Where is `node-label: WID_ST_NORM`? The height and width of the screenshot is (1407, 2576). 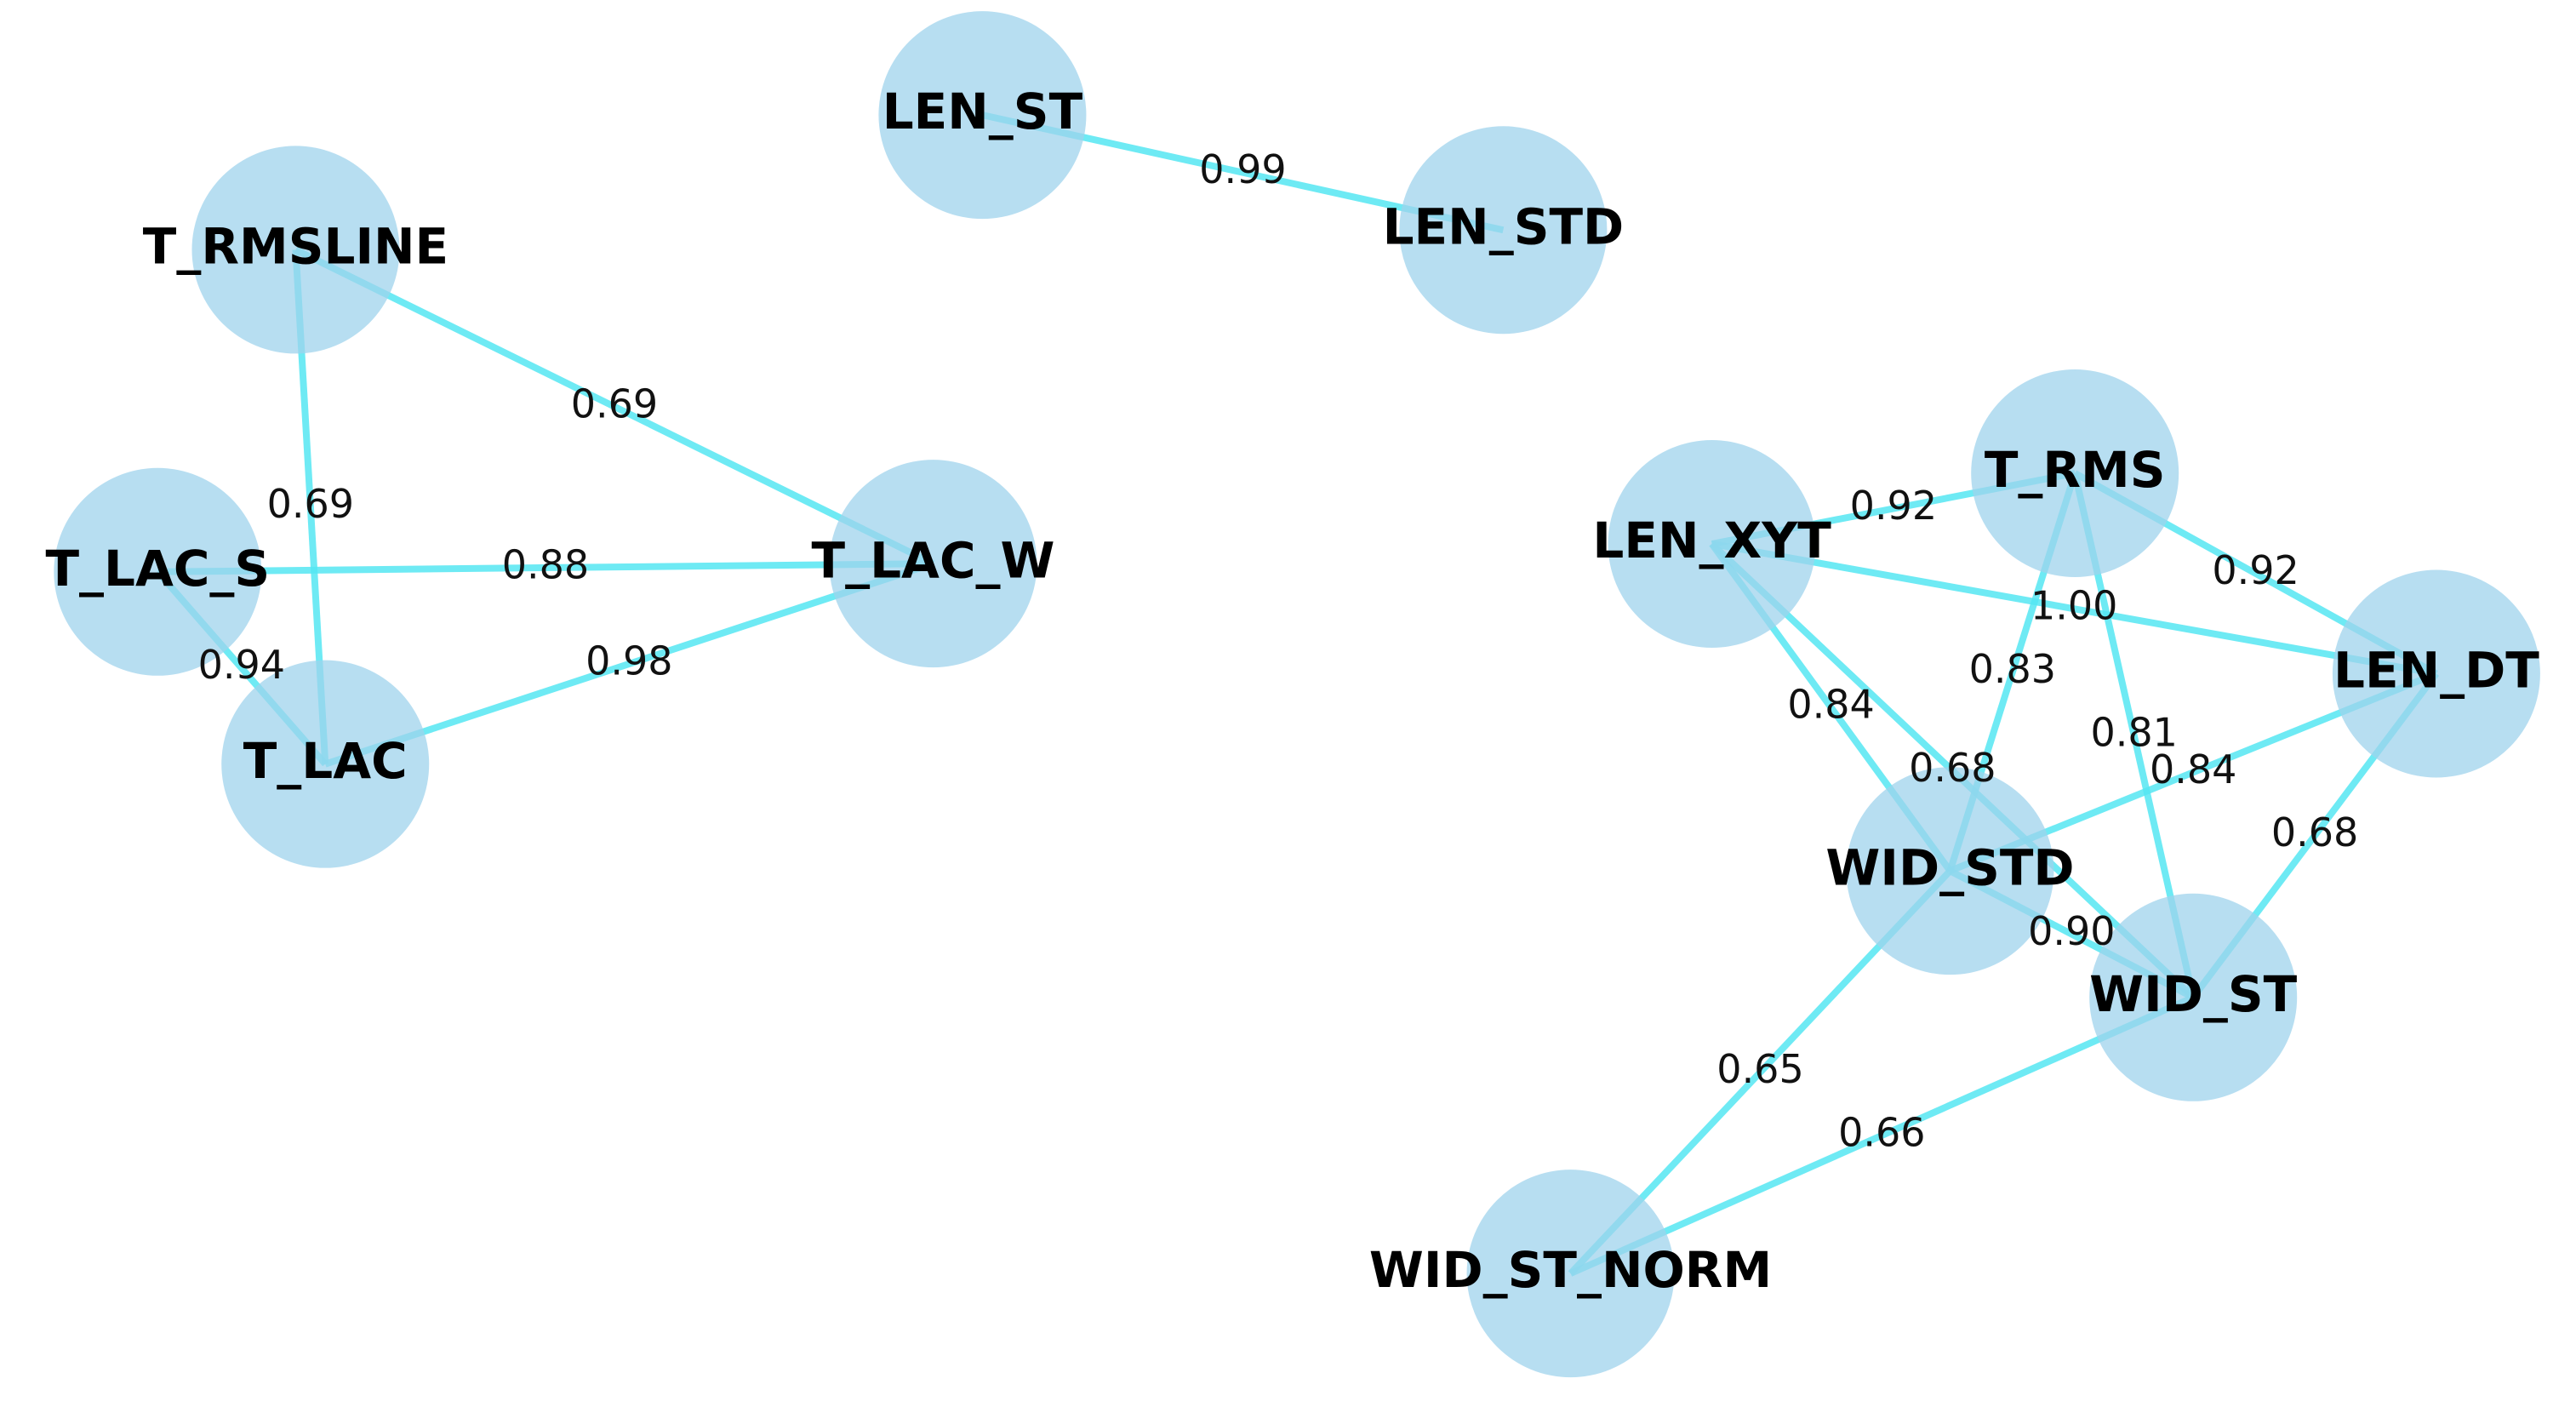
node-label: WID_ST_NORM is located at coordinates (1570, 1270).